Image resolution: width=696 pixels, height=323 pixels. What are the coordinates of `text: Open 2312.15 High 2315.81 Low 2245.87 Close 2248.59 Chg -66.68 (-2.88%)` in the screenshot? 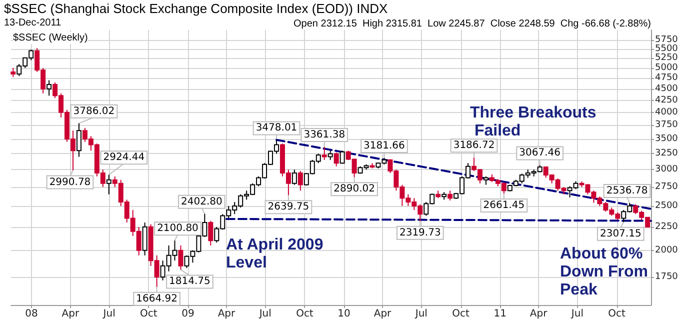 It's located at (473, 24).